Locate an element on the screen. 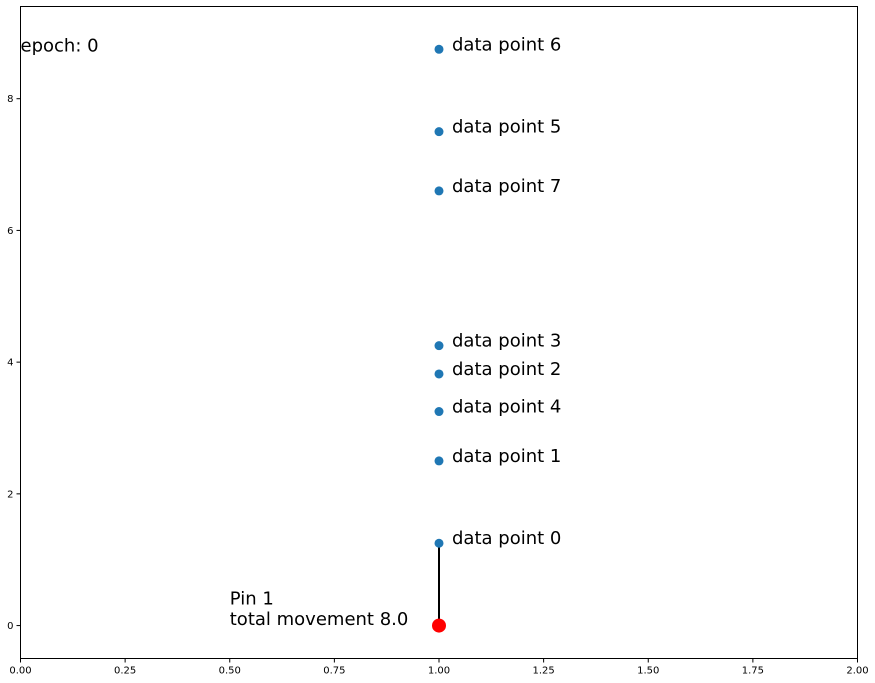 The width and height of the screenshot is (875, 683). x-axis: 0.00 0.25 0.50 0.75 1.00 1.25 1.50 1.75 2.00 is located at coordinates (439, 667).